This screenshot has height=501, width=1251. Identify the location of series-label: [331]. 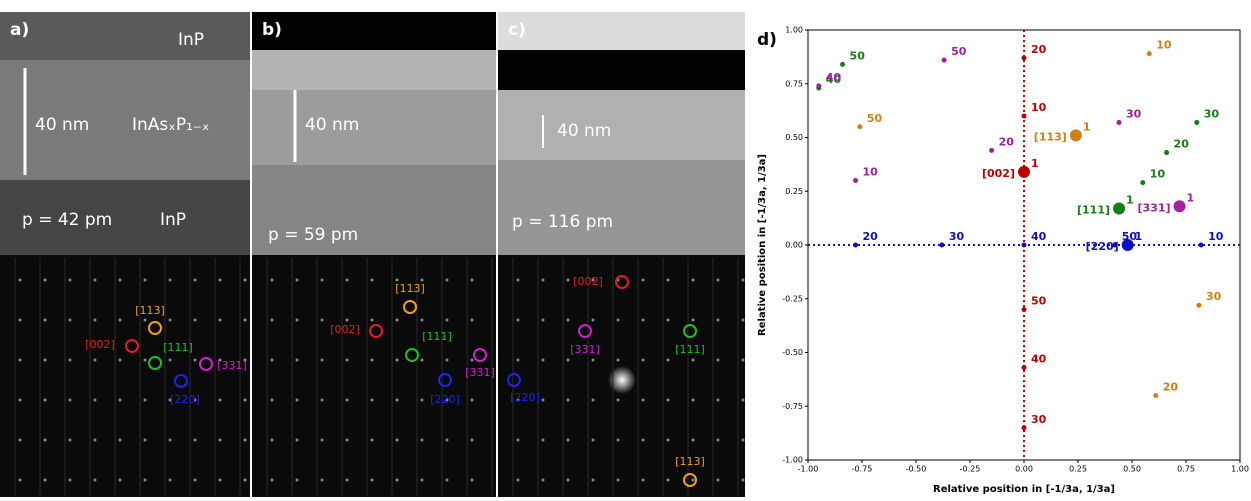
(1153, 207).